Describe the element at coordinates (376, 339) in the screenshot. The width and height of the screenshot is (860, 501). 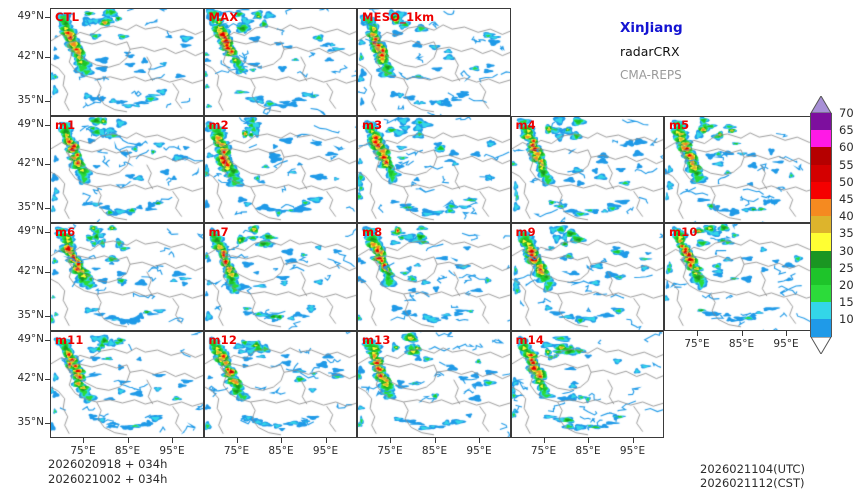
I see `panel-label: m13` at that location.